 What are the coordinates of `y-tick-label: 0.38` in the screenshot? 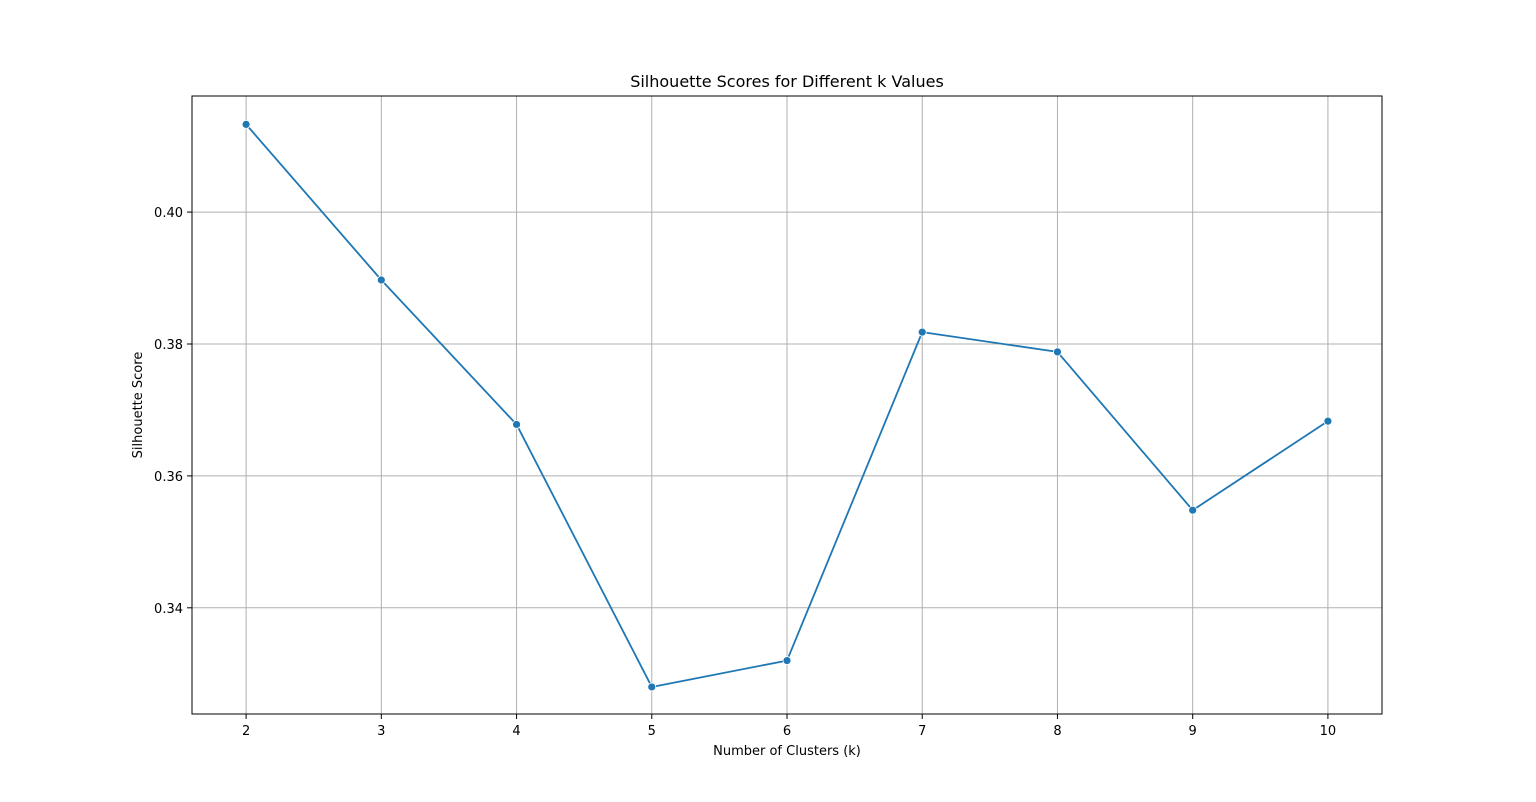 It's located at (168, 345).